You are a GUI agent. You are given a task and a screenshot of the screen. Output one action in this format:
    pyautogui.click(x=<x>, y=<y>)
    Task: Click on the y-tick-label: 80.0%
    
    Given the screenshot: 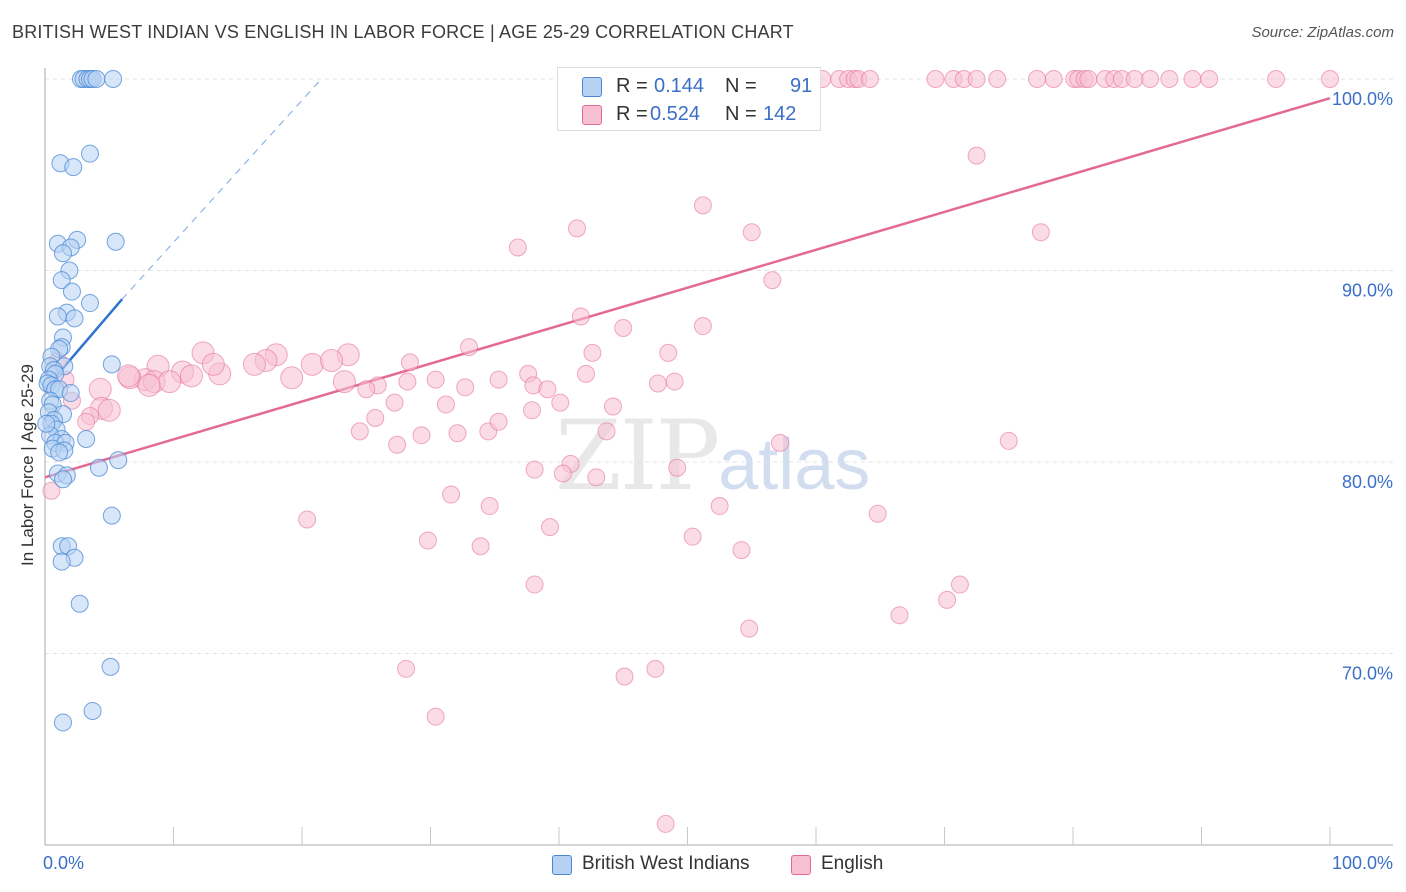 What is the action you would take?
    pyautogui.click(x=1367, y=482)
    